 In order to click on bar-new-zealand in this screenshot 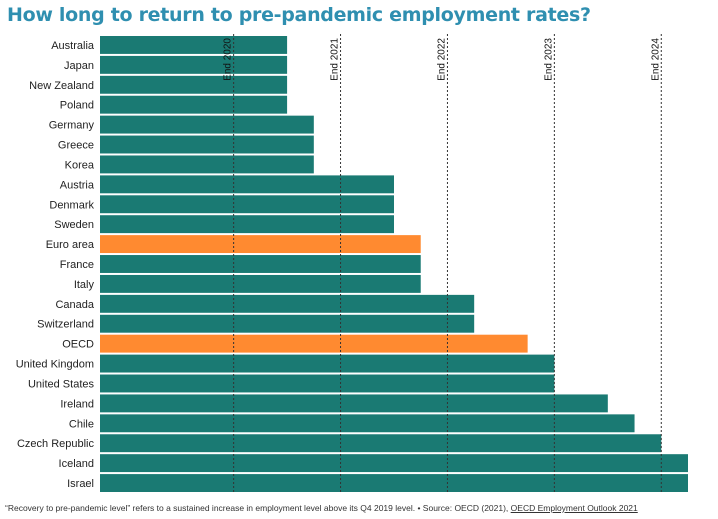, I will do `click(194, 84)`.